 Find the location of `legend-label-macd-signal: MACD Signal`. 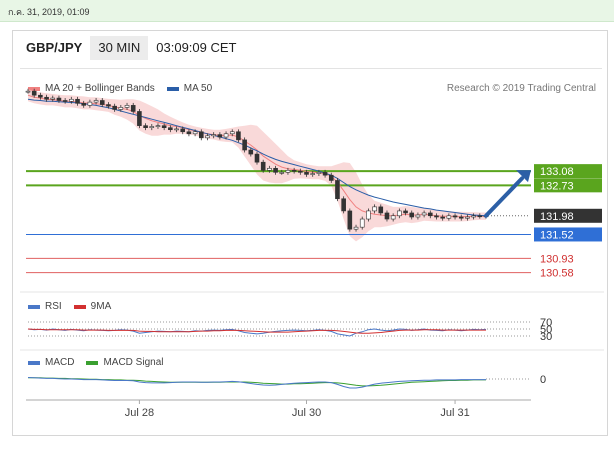

legend-label-macd-signal: MACD Signal is located at coordinates (133, 362).